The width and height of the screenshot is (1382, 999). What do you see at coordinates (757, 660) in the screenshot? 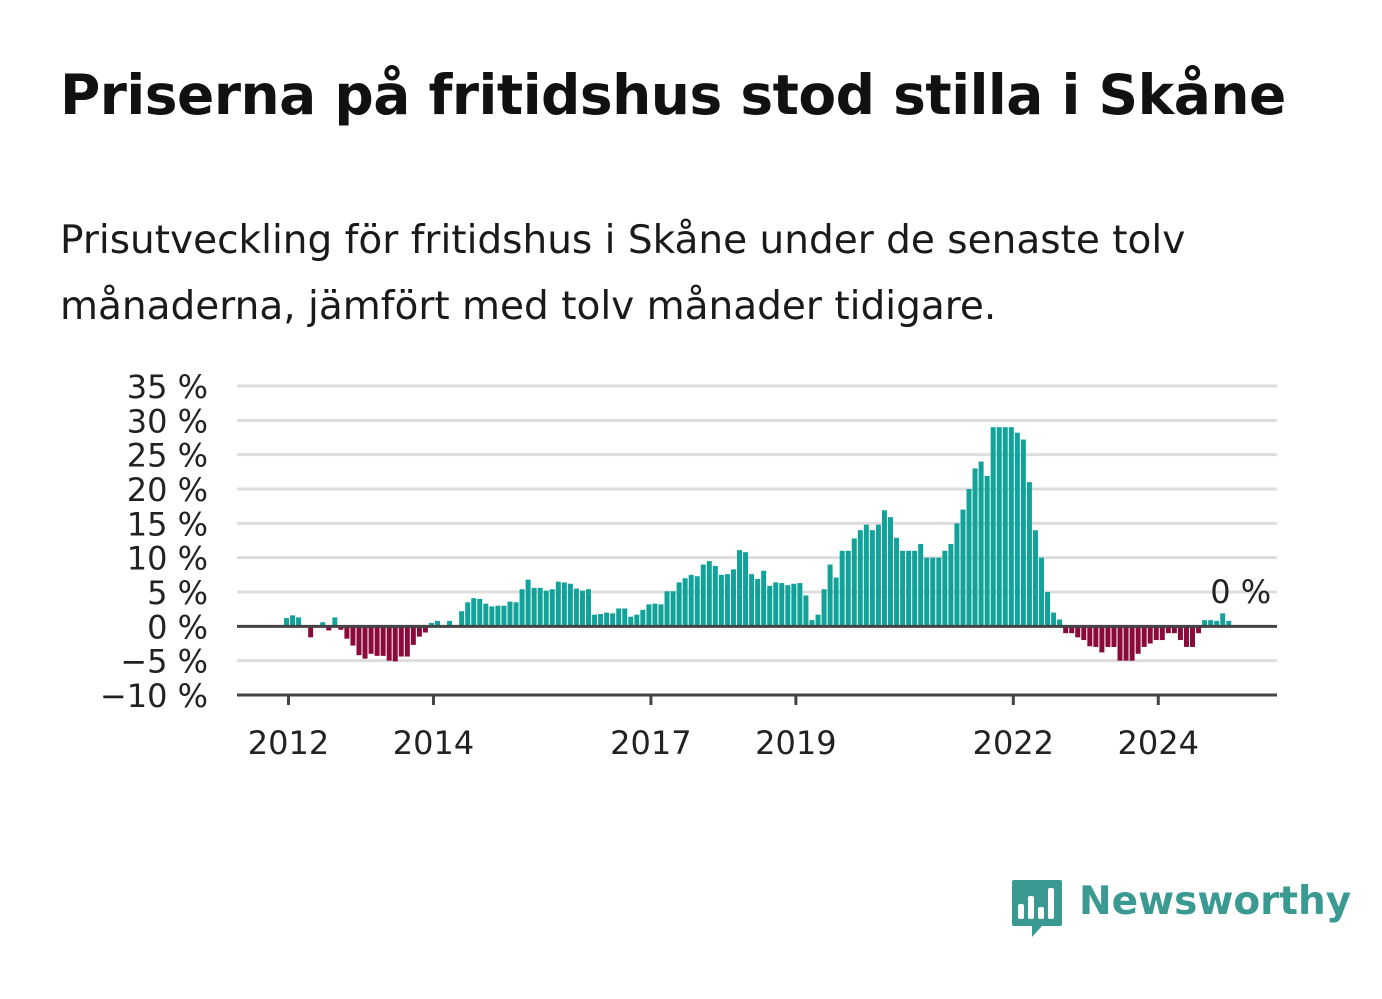
I see `axes` at bounding box center [757, 660].